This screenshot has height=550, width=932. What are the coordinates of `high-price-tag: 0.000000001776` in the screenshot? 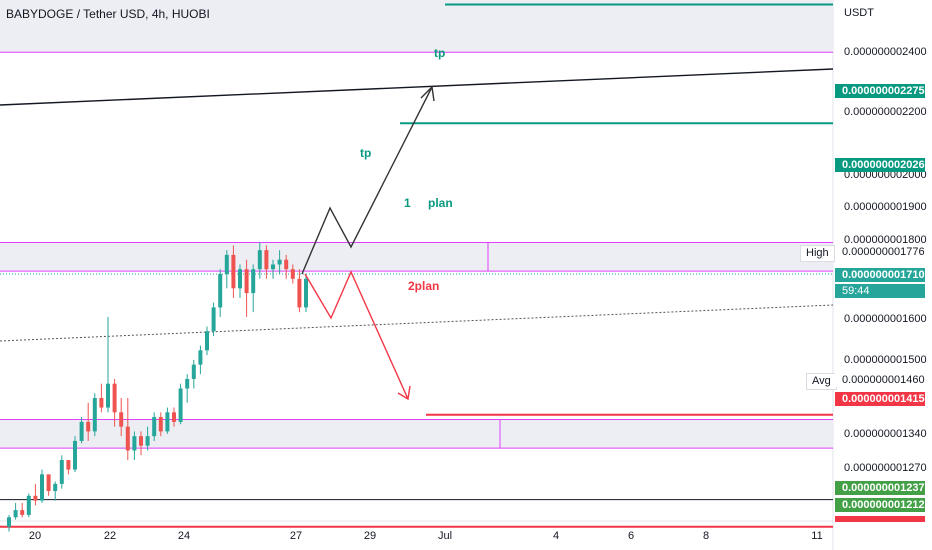 It's located at (880, 252).